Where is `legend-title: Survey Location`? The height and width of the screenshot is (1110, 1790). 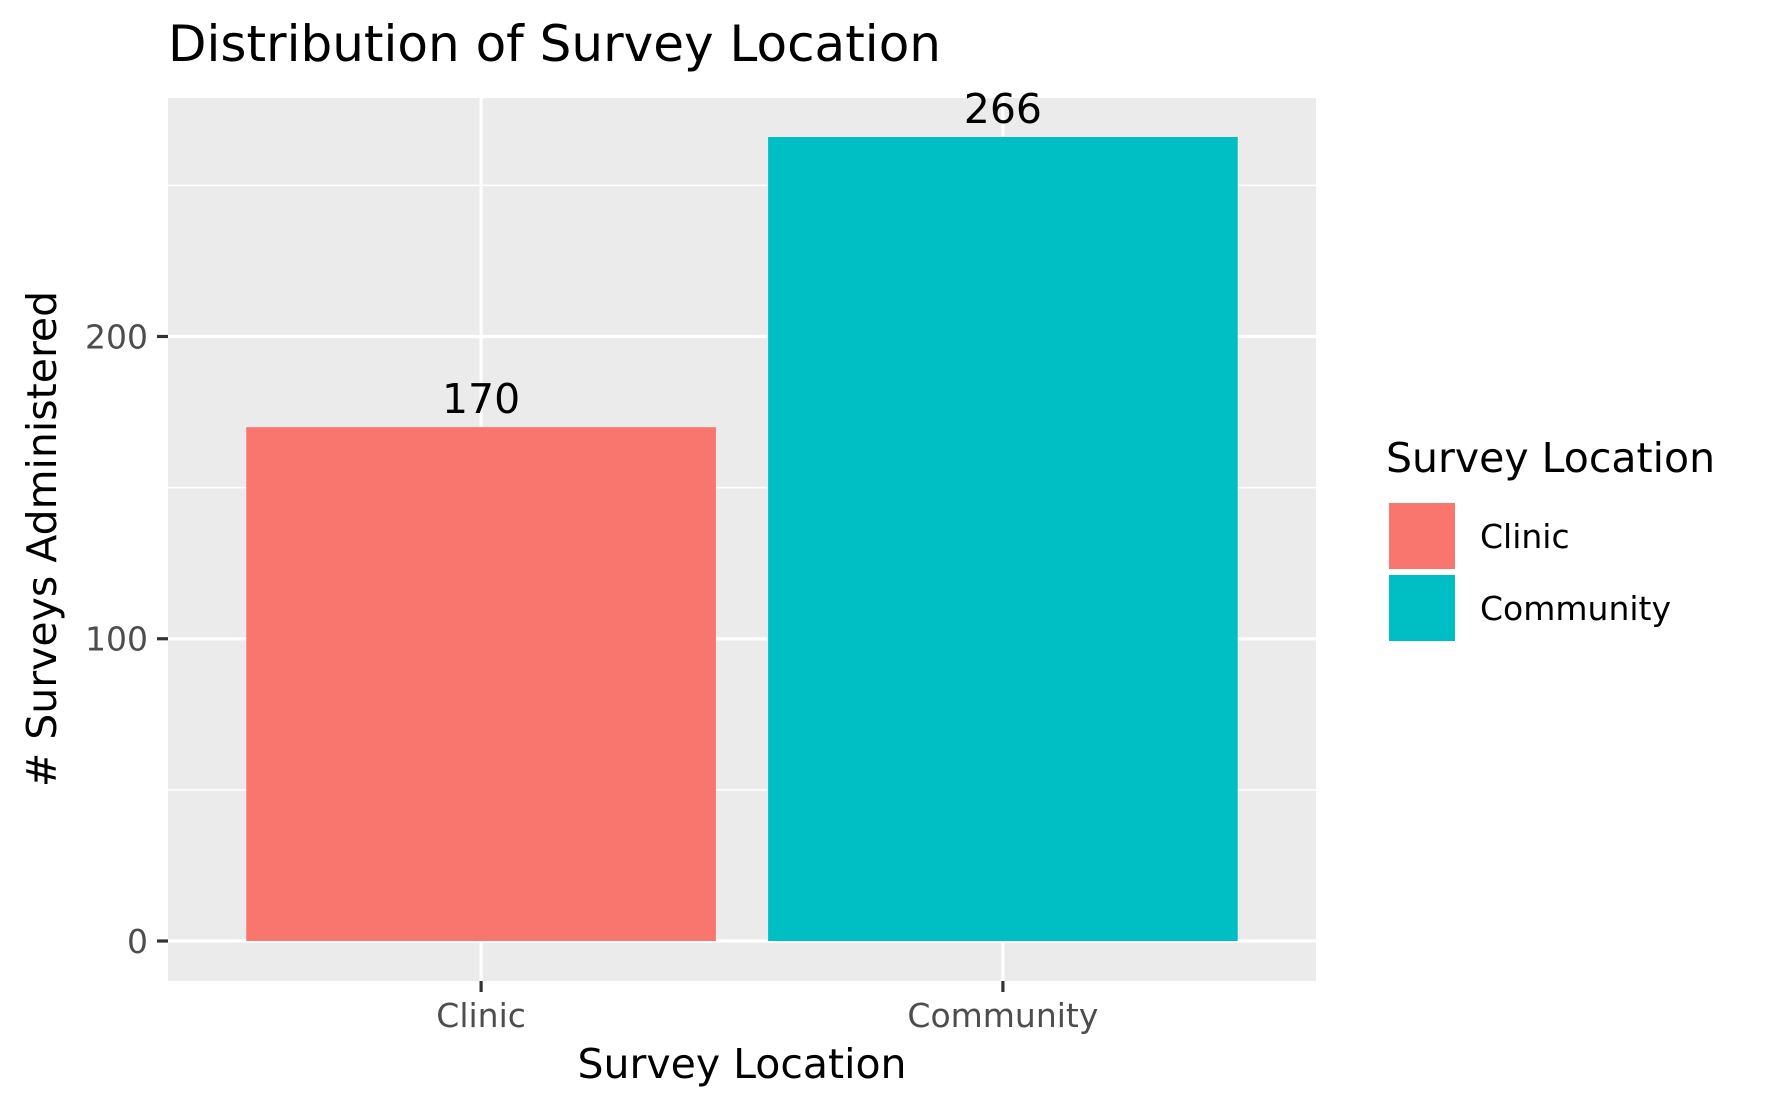
legend-title: Survey Location is located at coordinates (1550, 458).